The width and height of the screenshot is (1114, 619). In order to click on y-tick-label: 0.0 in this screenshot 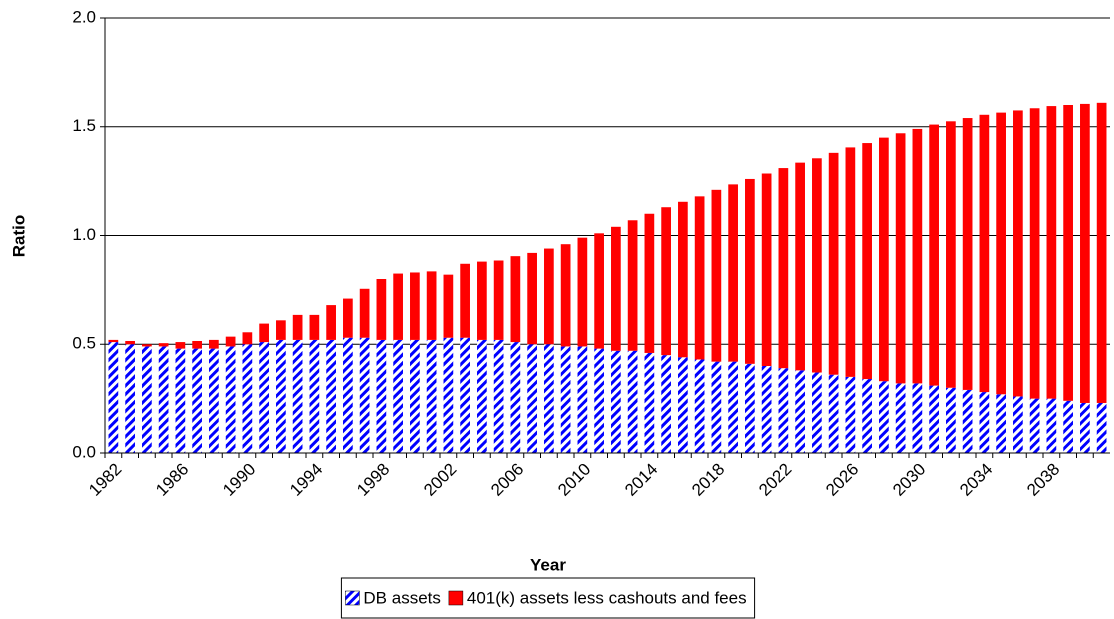, I will do `click(84, 451)`.